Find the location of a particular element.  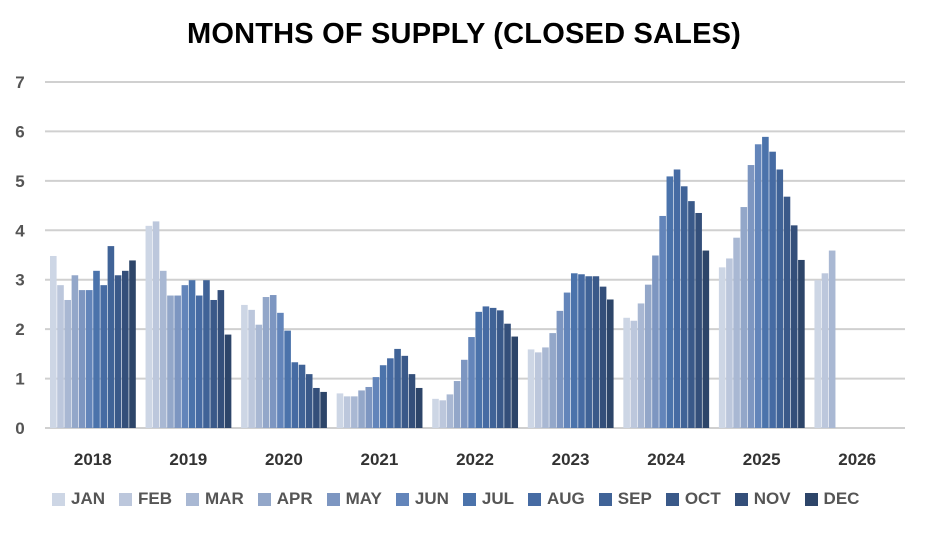

legend-label: DEC is located at coordinates (841, 498).